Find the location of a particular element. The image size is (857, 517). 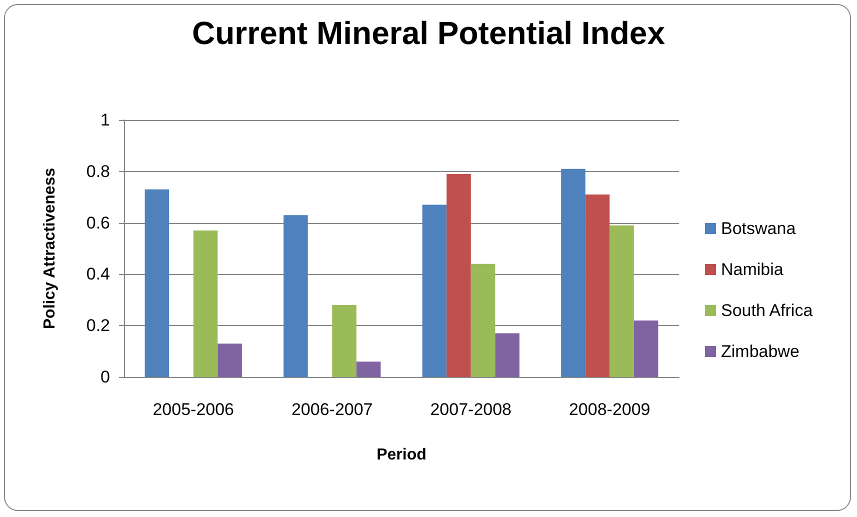

y-tick-label: 0.2 is located at coordinates (98, 326).